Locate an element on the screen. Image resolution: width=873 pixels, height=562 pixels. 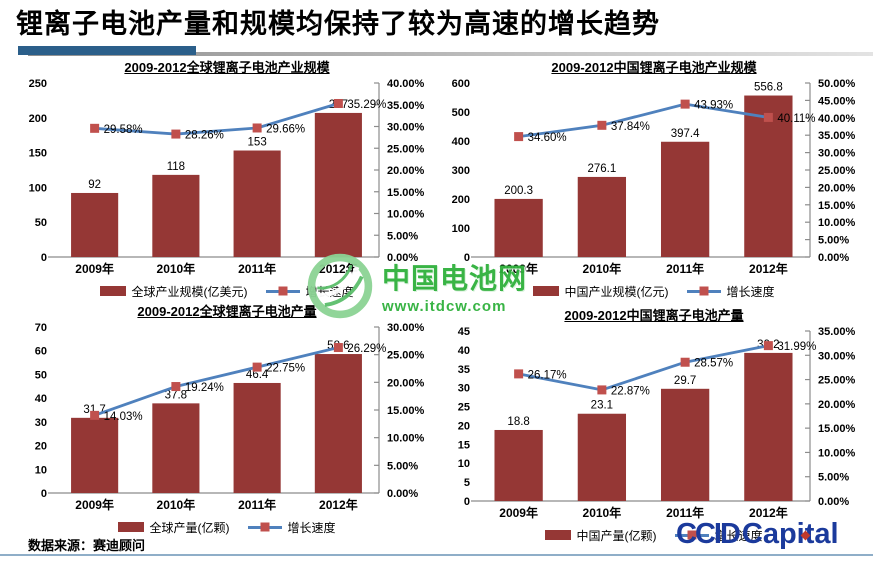
bar-value-label: 118 is located at coordinates (176, 167).